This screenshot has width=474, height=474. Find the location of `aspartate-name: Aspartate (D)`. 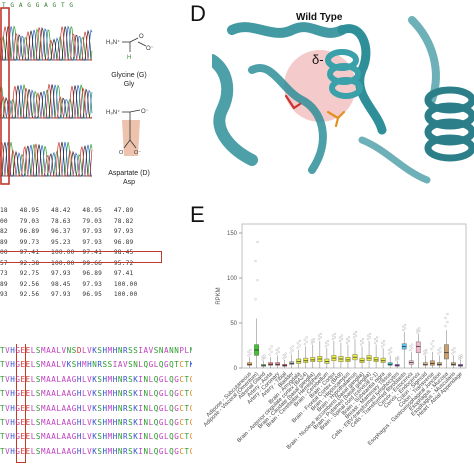

aspartate-name: Aspartate (D) is located at coordinates (129, 173).